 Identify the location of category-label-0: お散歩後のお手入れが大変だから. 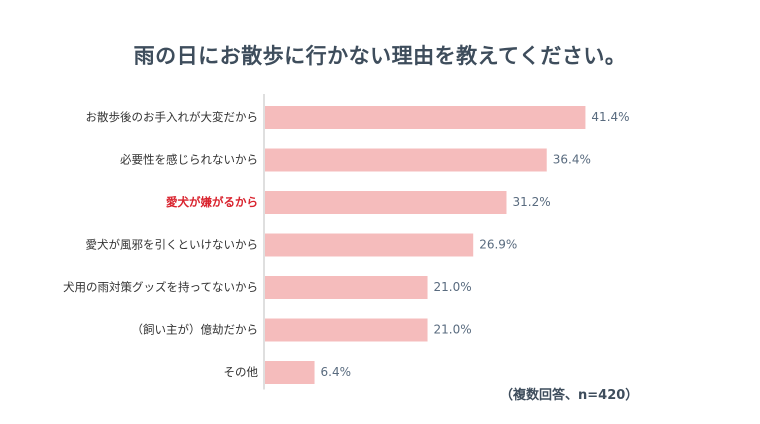
(172, 117).